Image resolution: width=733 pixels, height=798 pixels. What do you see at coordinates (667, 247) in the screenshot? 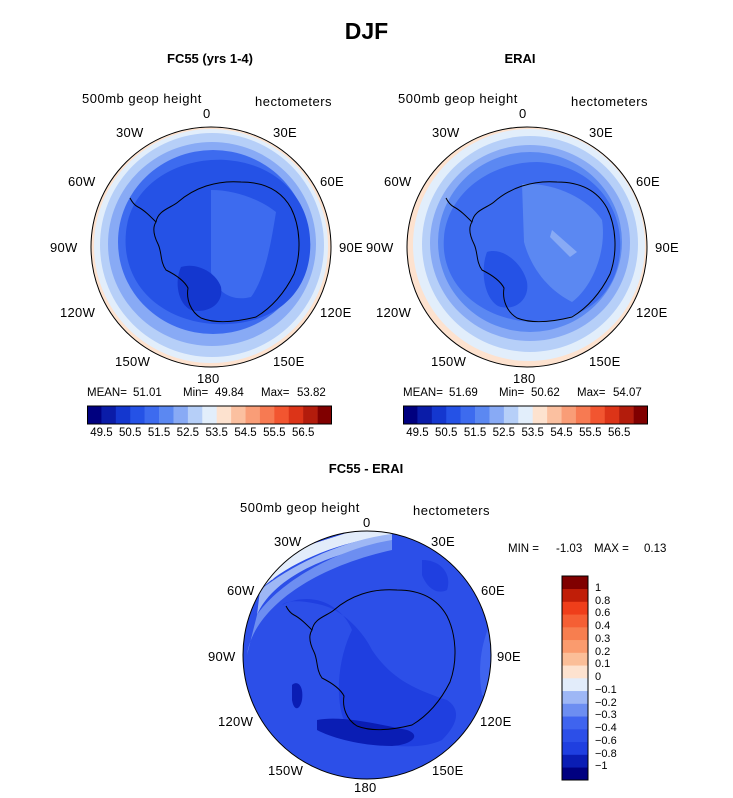
I see `panel2-lon-90e: 90E` at bounding box center [667, 247].